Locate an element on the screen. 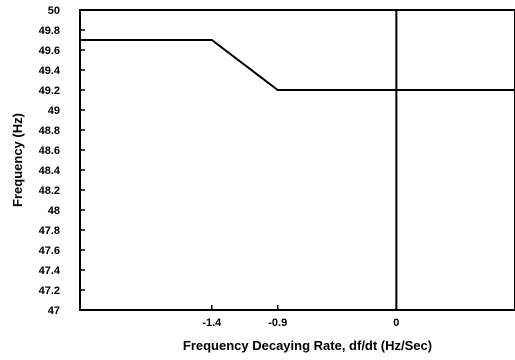 The width and height of the screenshot is (515, 360). y-tick-label: 47.2 is located at coordinates (49, 291).